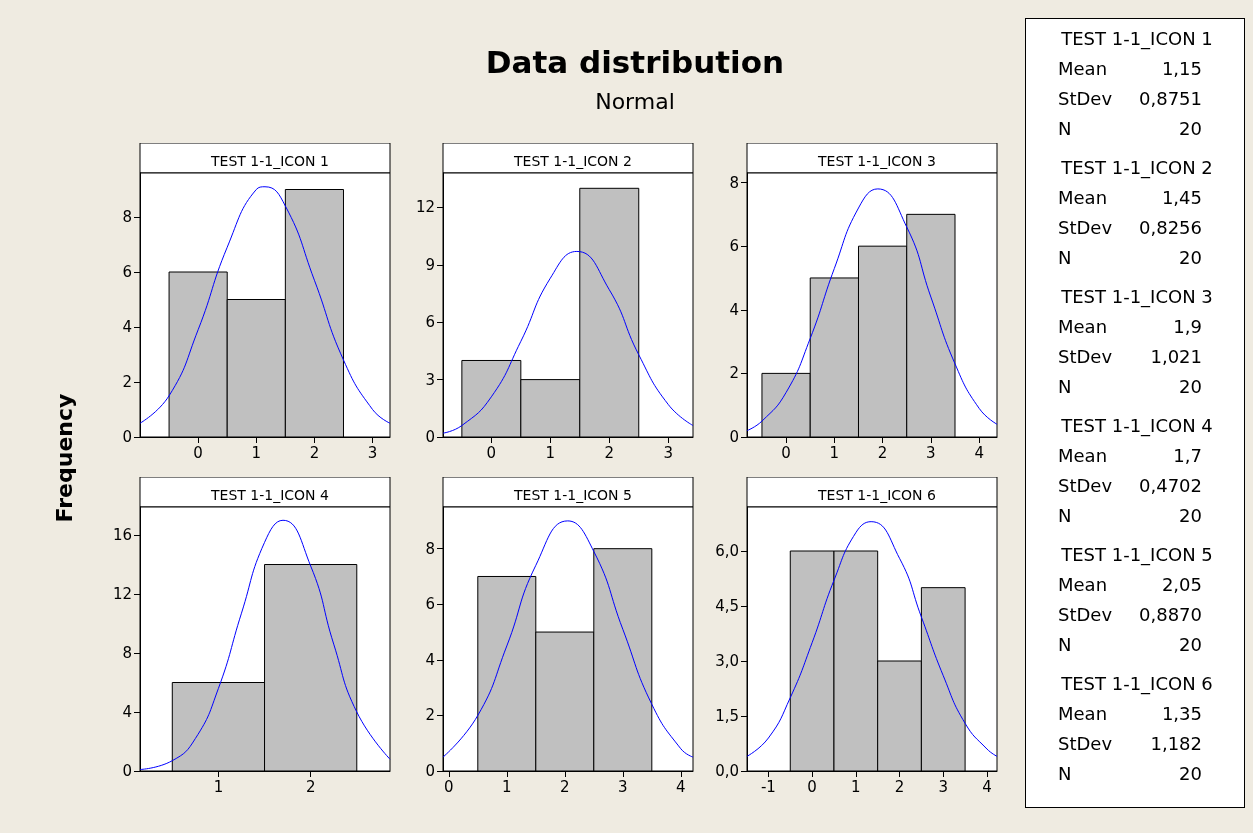  Describe the element at coordinates (1170, 98) in the screenshot. I see `text: 0,8751` at that location.